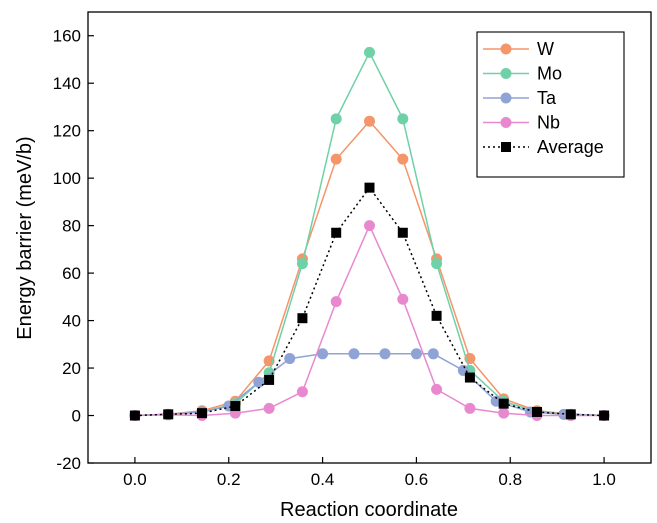  I want to click on series-line-ta, so click(369, 385).